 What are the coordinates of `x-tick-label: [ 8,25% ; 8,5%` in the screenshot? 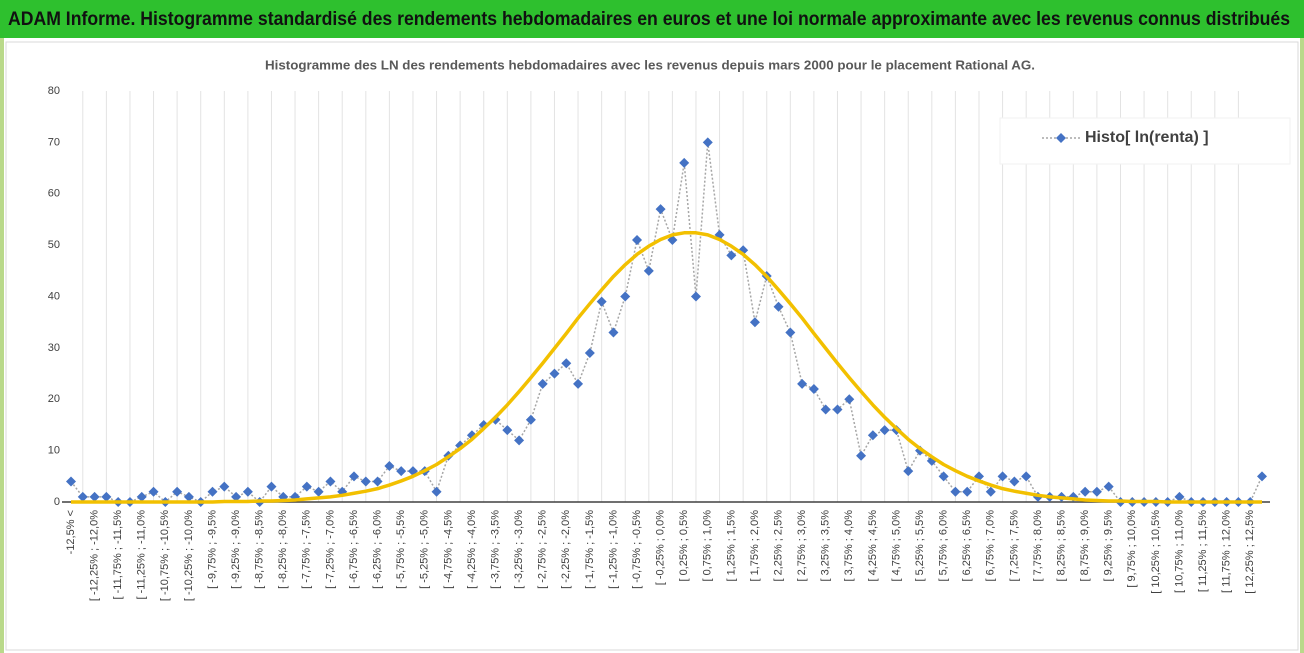 It's located at (1061, 546).